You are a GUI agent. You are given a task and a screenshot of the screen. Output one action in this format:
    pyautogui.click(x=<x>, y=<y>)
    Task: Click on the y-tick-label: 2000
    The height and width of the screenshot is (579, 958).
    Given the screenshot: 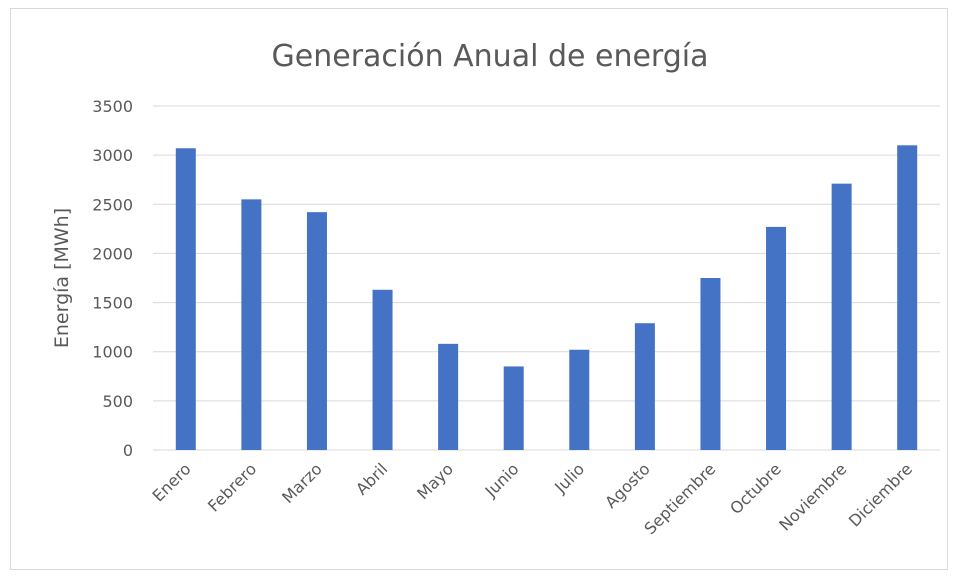 What is the action you would take?
    pyautogui.click(x=112, y=253)
    